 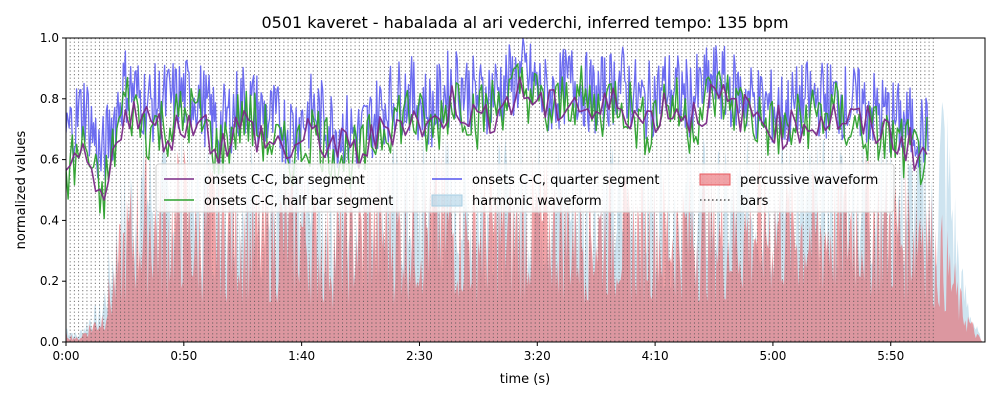 I want to click on x-axis: 0:00 0:50 1:40 2:30 3:20 4:10 5:00 5:50, so click(x=478, y=352).